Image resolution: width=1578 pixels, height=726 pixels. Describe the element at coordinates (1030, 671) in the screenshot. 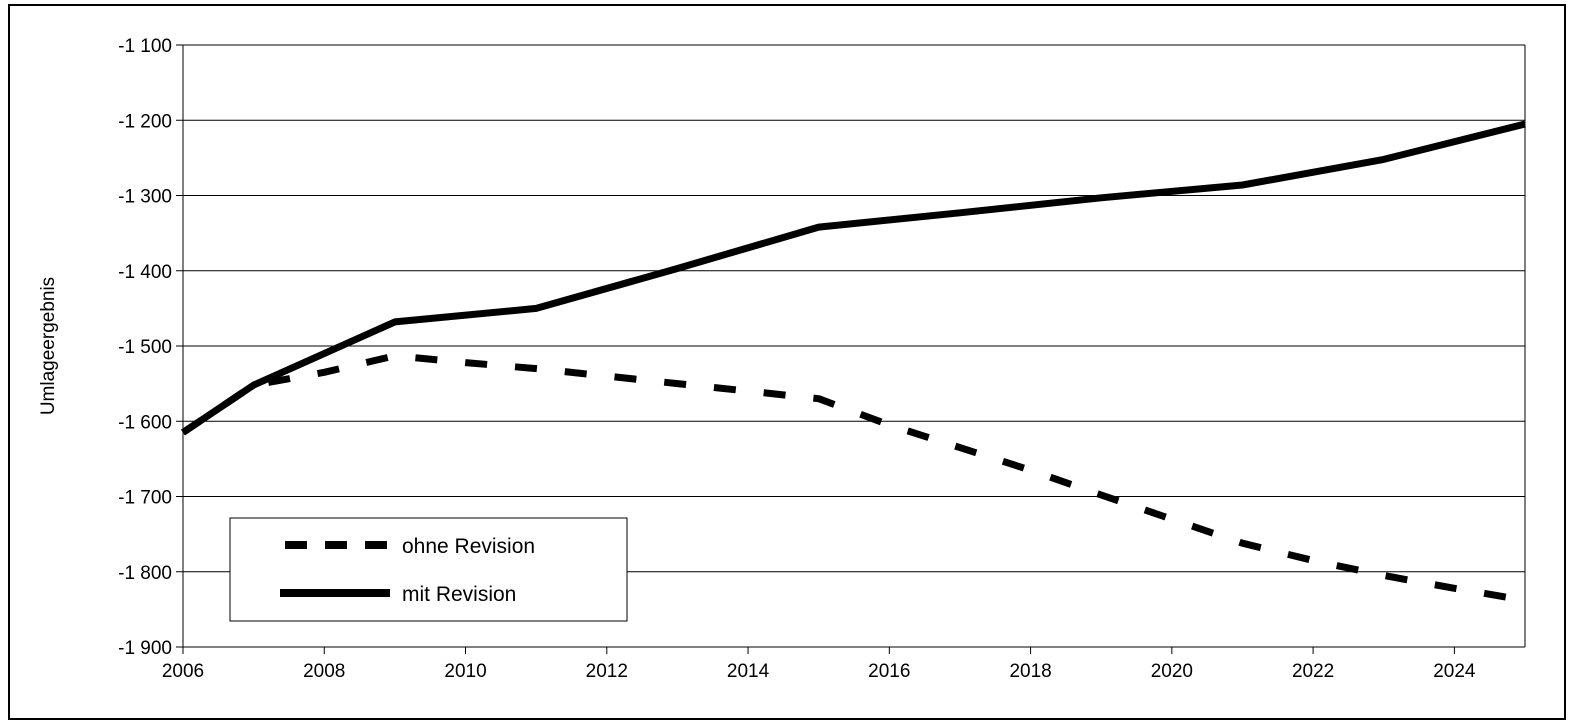

I see `x-tick-label-6: 2018` at that location.